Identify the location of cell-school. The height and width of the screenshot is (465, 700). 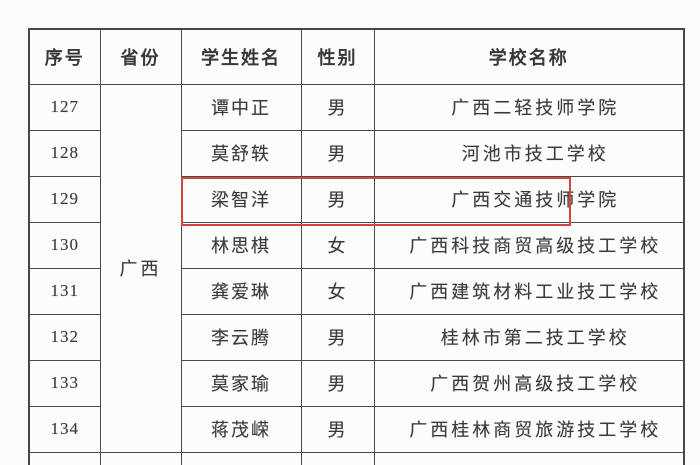
(529, 458).